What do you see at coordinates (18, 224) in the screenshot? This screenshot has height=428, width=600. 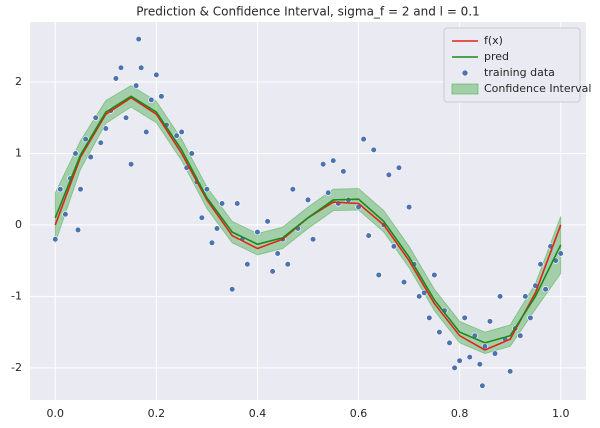 I see `y-tick-label: 0` at bounding box center [18, 224].